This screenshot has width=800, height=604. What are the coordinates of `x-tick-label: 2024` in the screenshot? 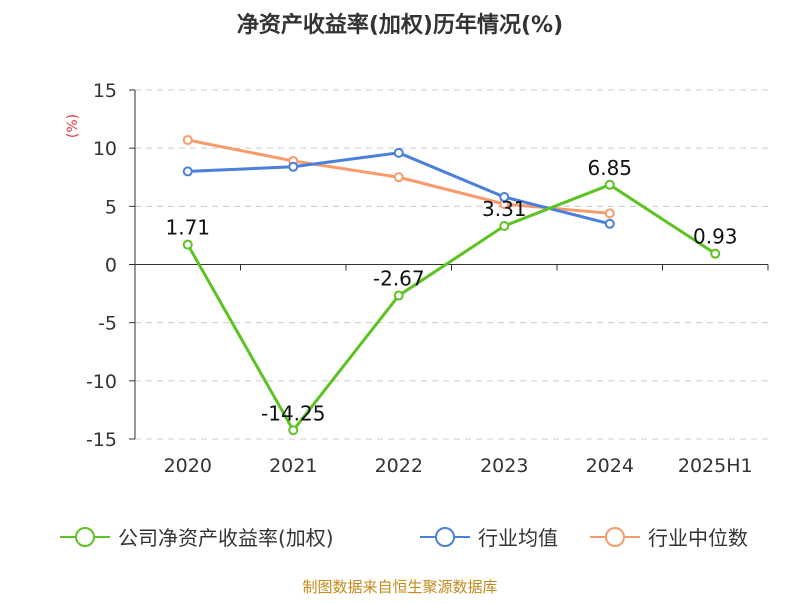 It's located at (610, 466).